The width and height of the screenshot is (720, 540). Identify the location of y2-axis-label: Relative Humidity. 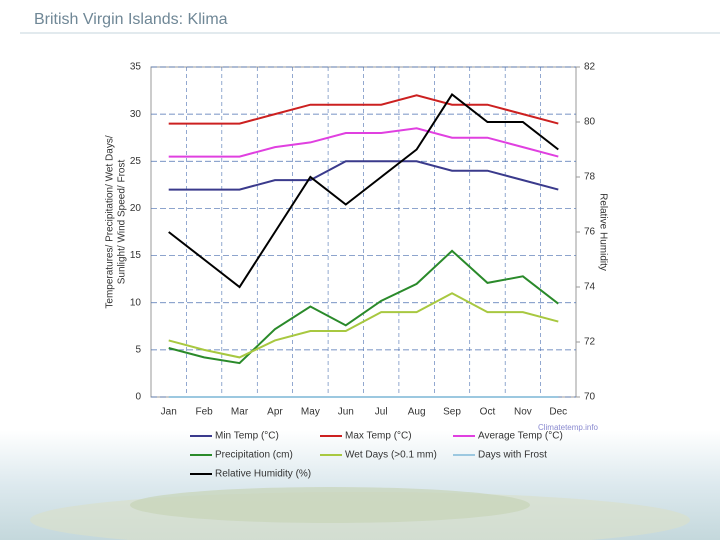
(602, 232).